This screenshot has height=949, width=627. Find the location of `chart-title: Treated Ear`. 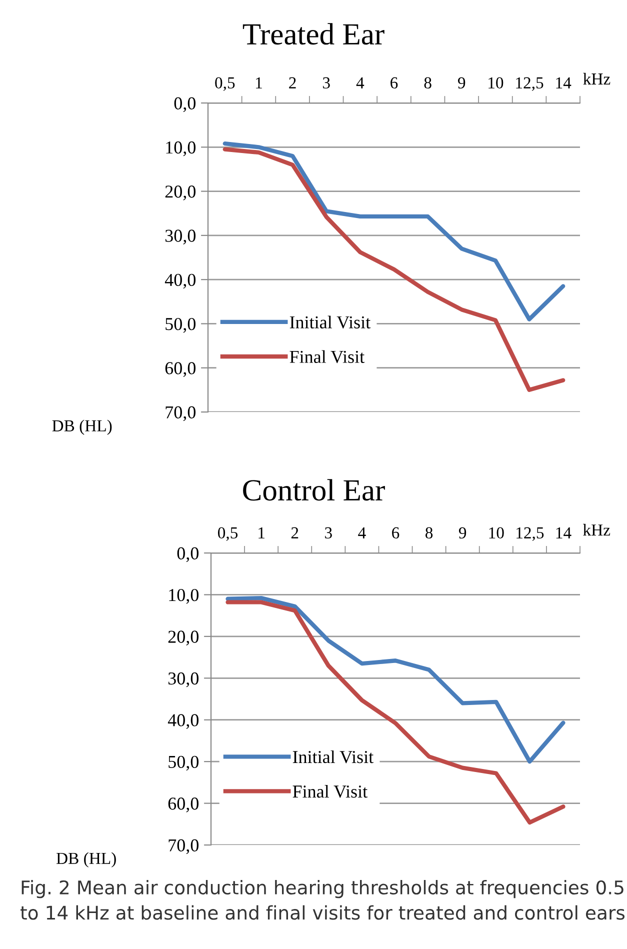

chart-title: Treated Ear is located at coordinates (313, 34).